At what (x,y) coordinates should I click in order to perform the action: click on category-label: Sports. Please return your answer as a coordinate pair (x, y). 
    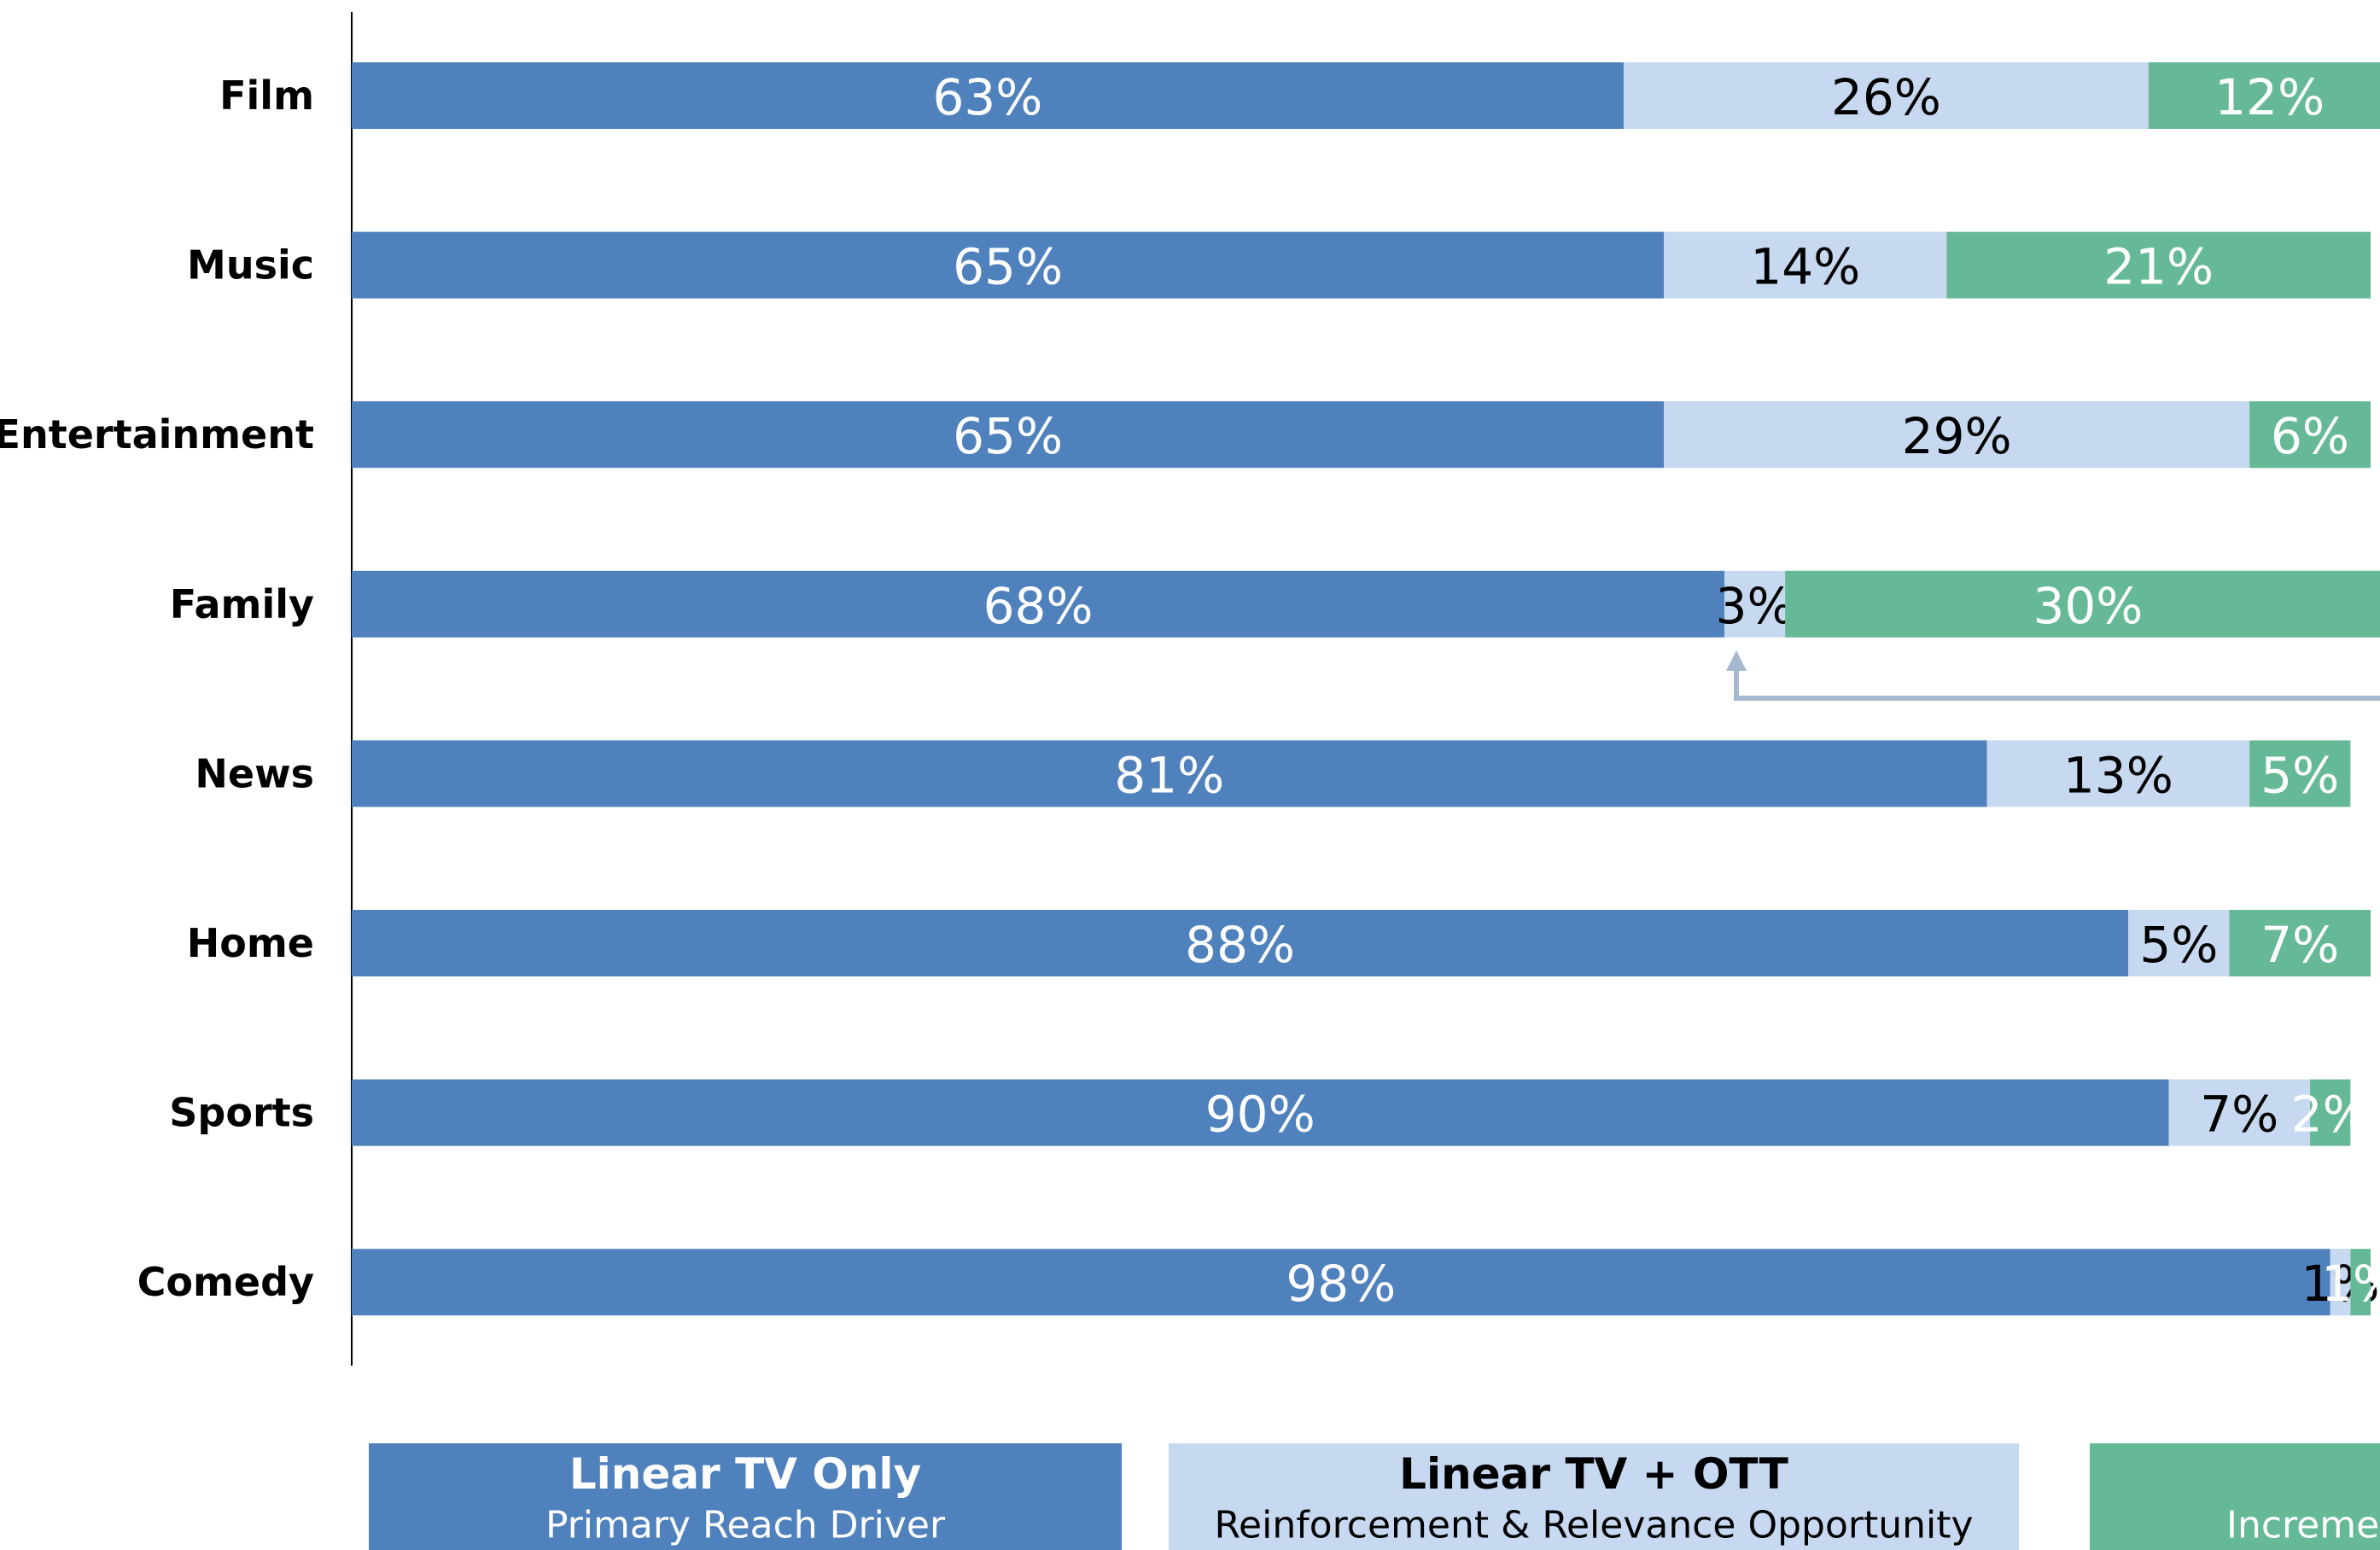
    Looking at the image, I should click on (242, 1113).